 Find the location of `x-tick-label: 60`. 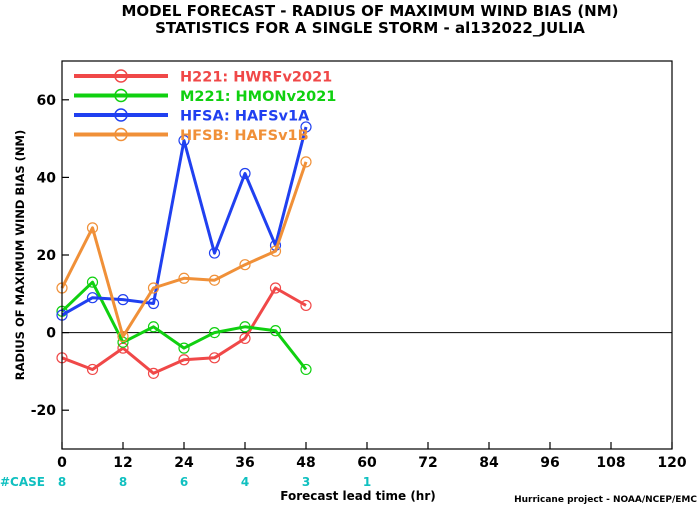

x-tick-label: 60 is located at coordinates (367, 463).